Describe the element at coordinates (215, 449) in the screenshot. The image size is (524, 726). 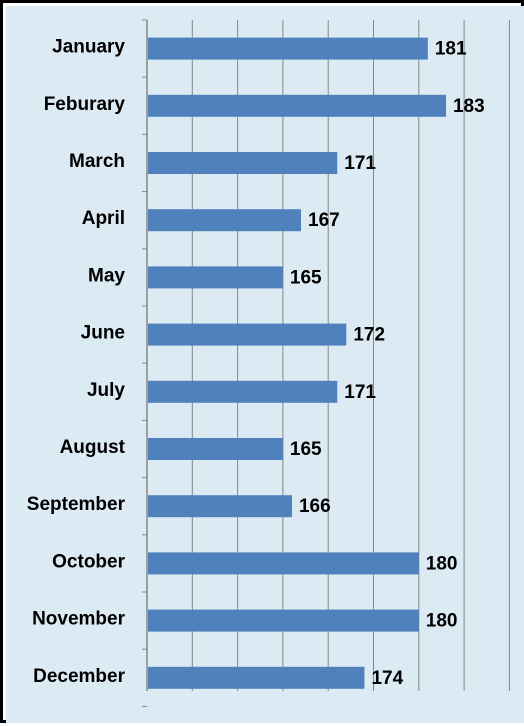
I see `bar-august` at that location.